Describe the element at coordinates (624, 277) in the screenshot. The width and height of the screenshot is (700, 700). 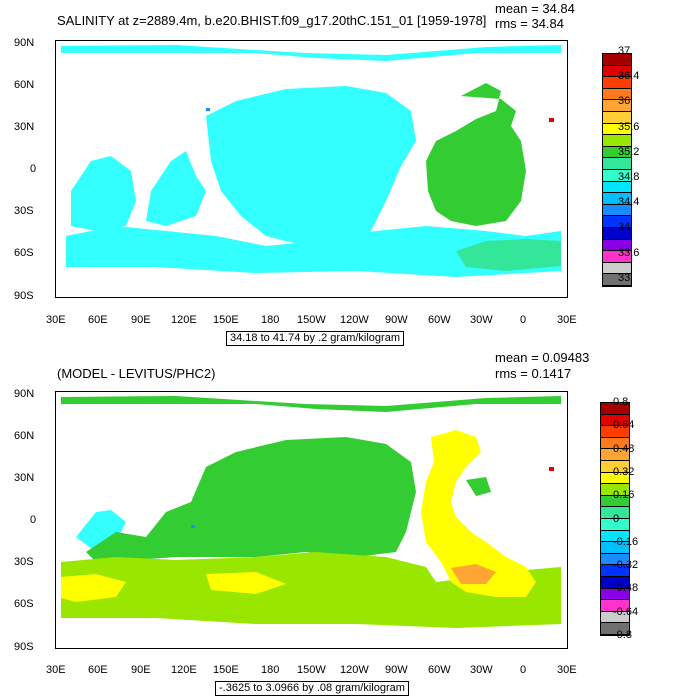
I see `panel1-labelbar-label: 33` at that location.